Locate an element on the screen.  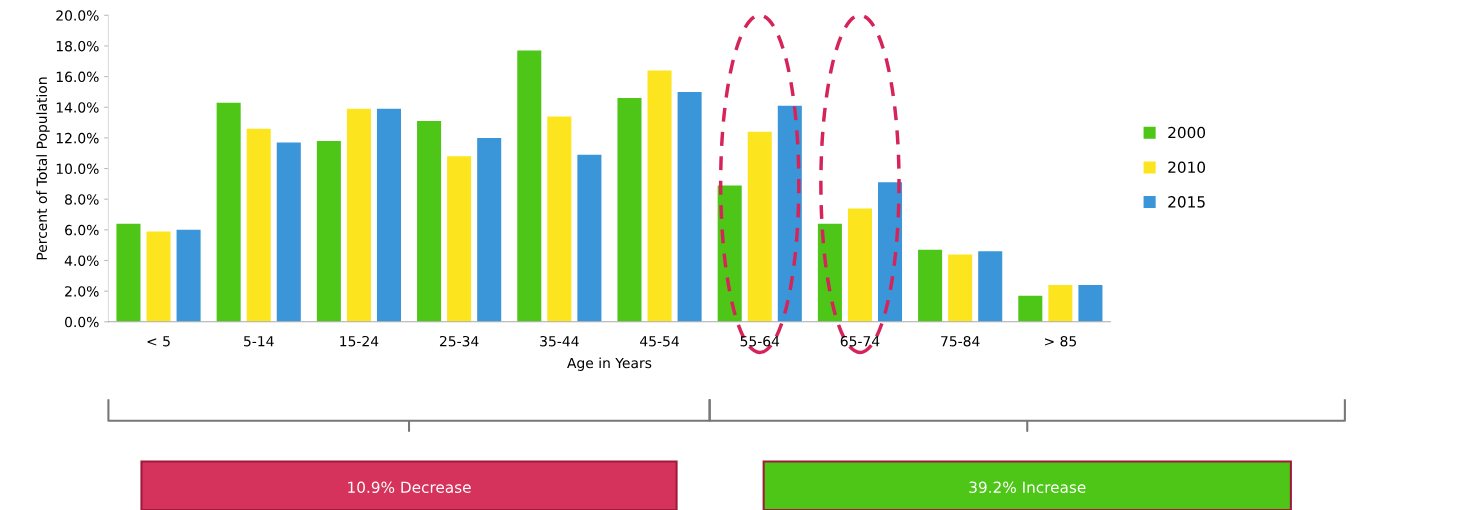
x-tick-label: 5-14 is located at coordinates (259, 341).